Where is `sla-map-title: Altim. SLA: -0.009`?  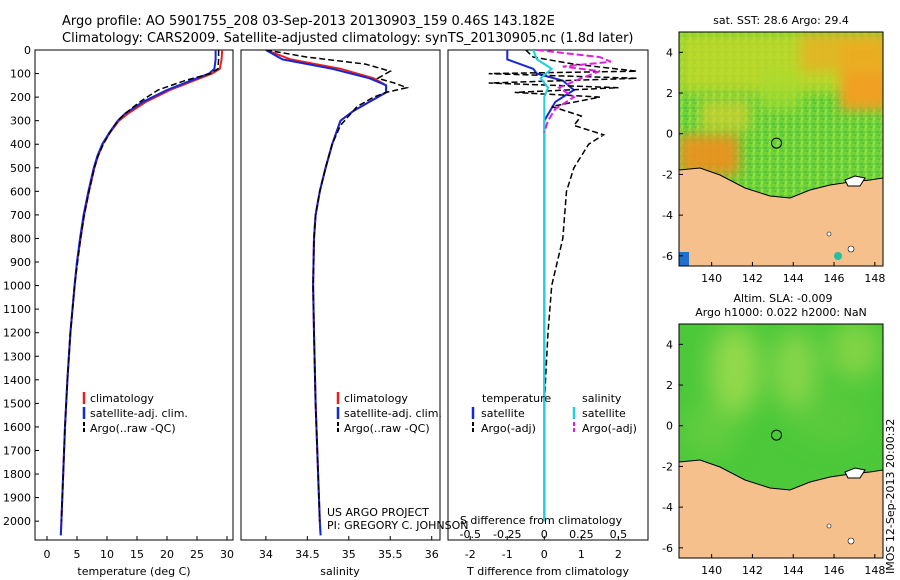
sla-map-title: Altim. SLA: -0.009 is located at coordinates (782, 298).